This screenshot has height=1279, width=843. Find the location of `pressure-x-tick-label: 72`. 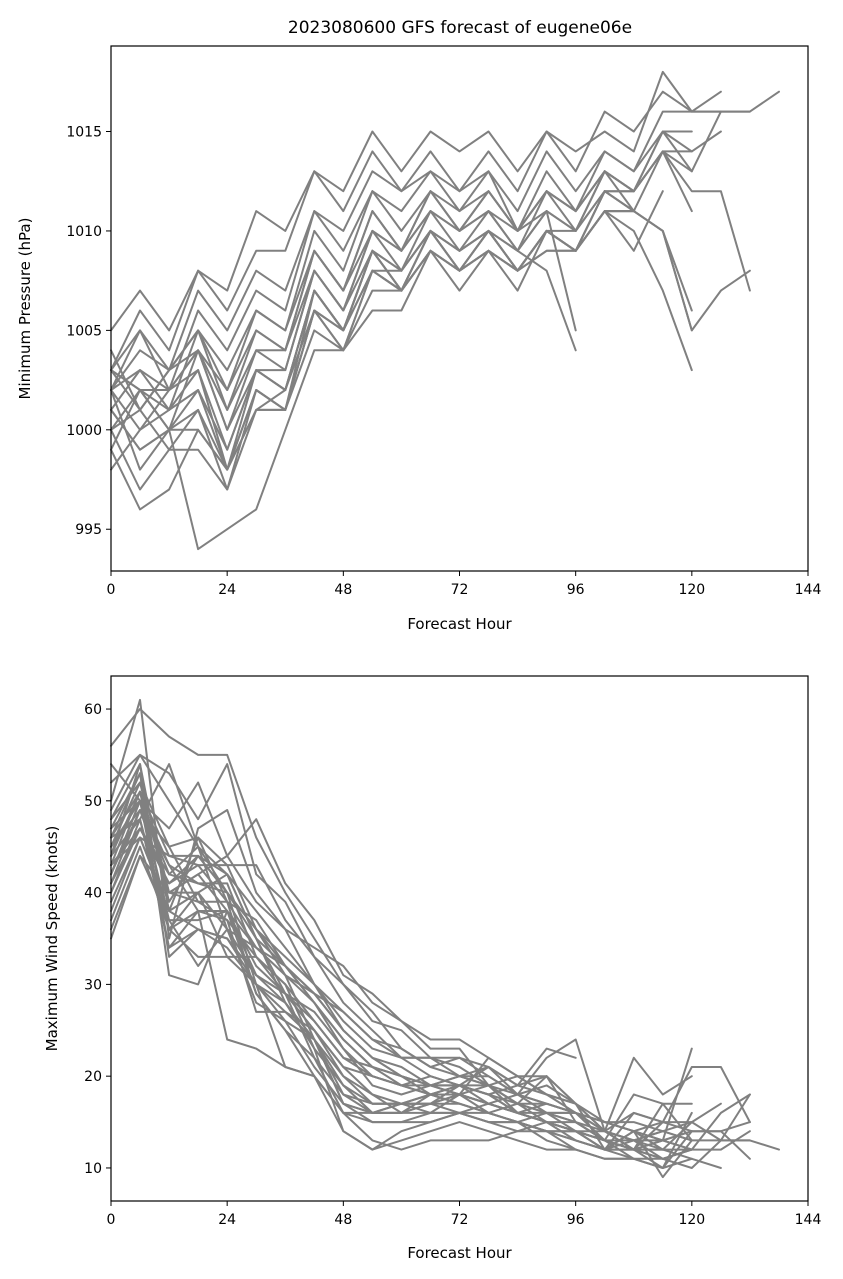

pressure-x-tick-label: 72 is located at coordinates (460, 590).